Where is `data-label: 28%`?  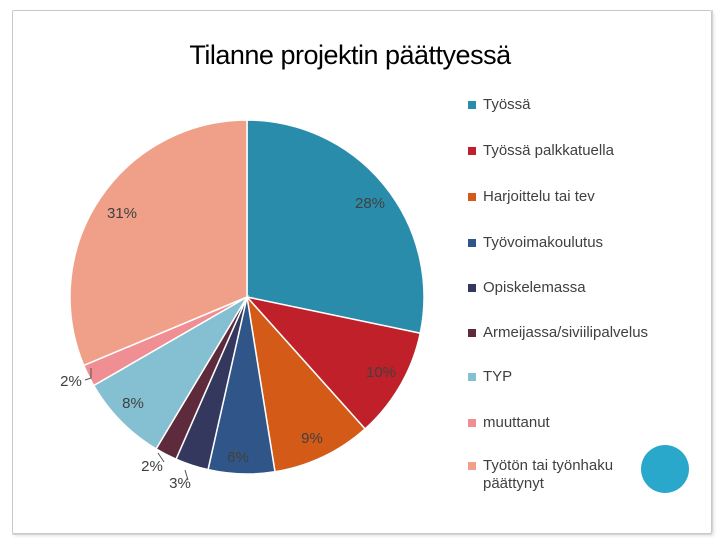
data-label: 28% is located at coordinates (370, 203).